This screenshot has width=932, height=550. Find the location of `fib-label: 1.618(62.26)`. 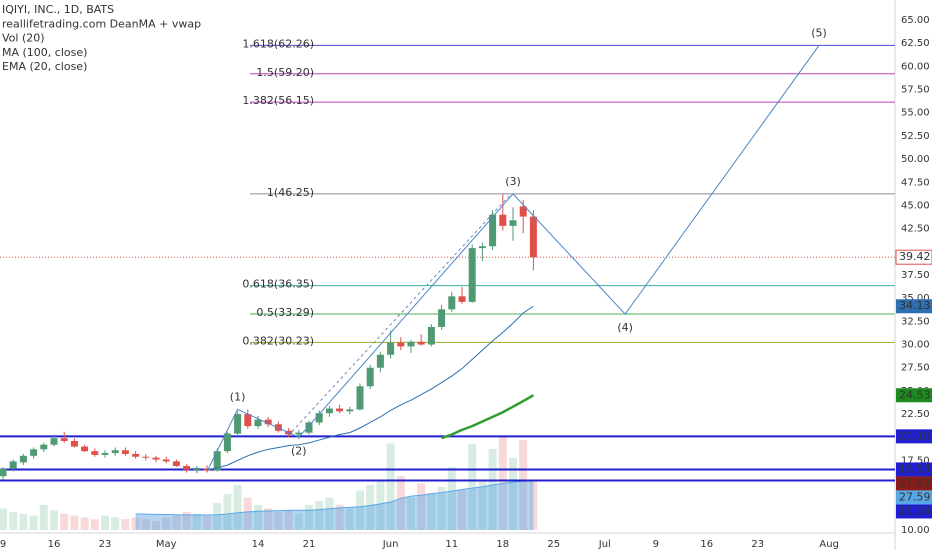

fib-label: 1.618(62.26) is located at coordinates (278, 43).